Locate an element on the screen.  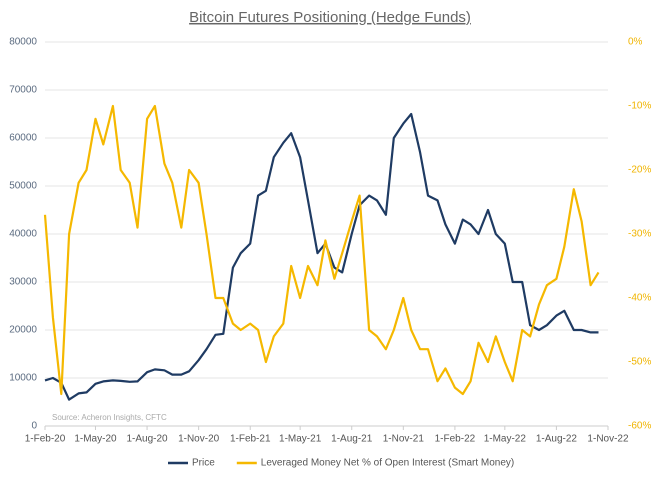
y-tick-label: 50000 is located at coordinates (23, 186).